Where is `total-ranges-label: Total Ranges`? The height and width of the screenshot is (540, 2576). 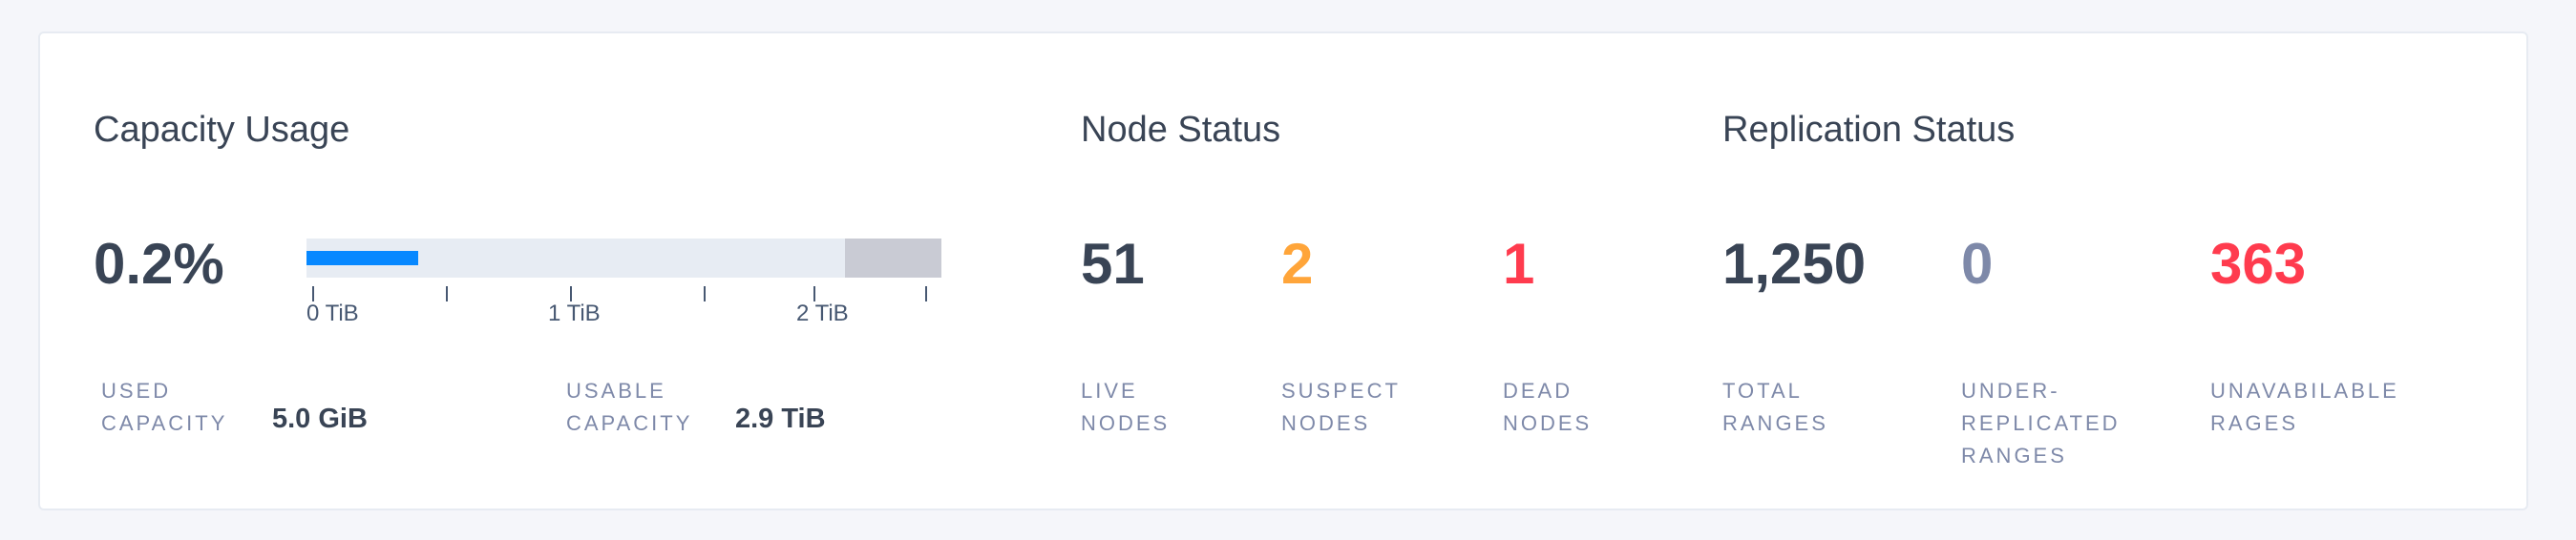
total-ranges-label: Total Ranges is located at coordinates (1775, 407).